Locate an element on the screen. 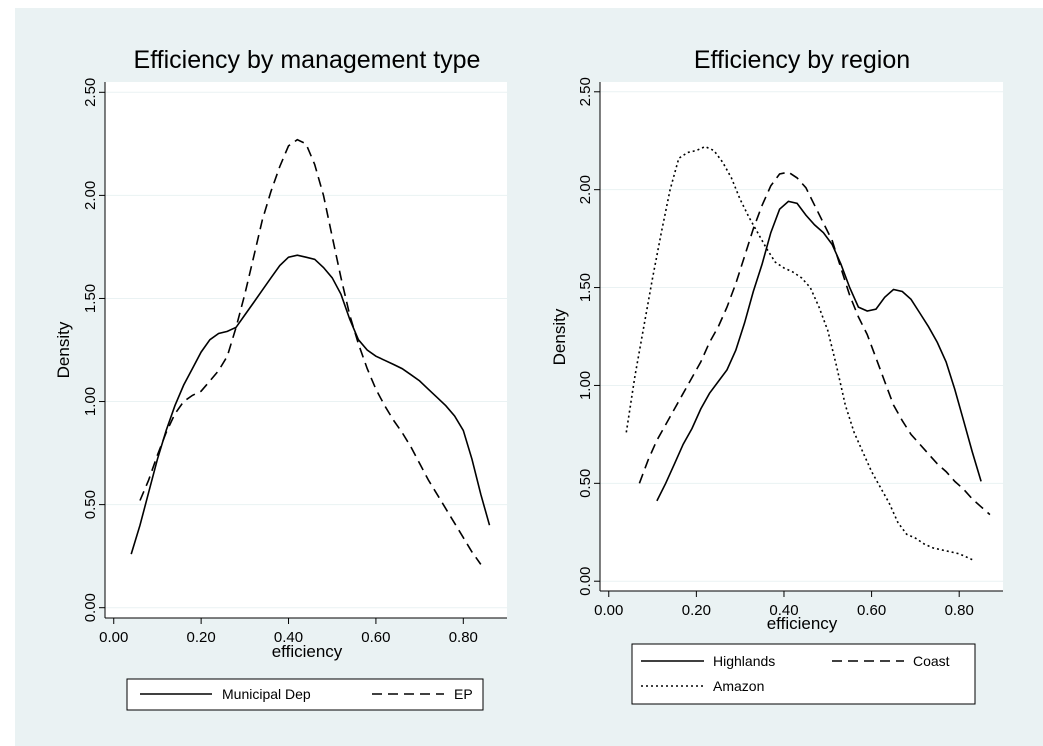 The image size is (1043, 746). legend-label-highlands: Highlands is located at coordinates (744, 661).